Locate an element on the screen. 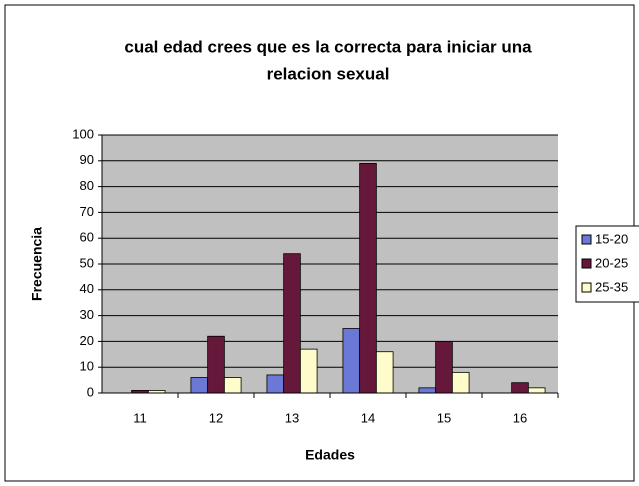  legend-label: 25-35 is located at coordinates (611, 286).